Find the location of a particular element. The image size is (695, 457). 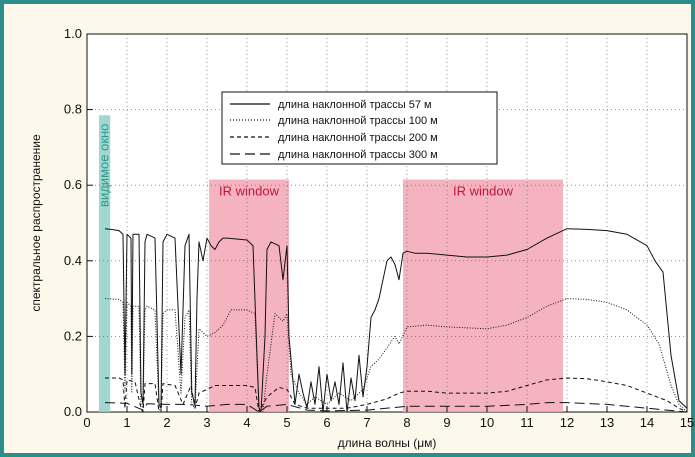

legend-label-1: длина наклонной трассы 57 м is located at coordinates (355, 105).